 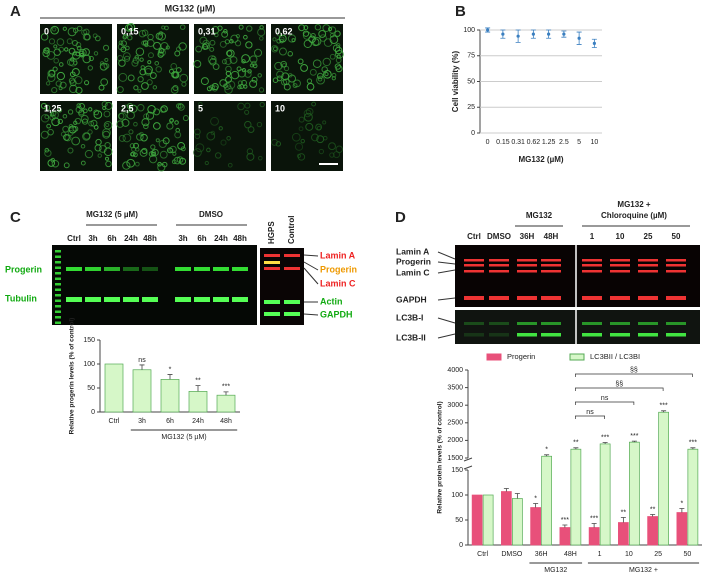 I want to click on x-tick-label: 1, so click(x=600, y=554).